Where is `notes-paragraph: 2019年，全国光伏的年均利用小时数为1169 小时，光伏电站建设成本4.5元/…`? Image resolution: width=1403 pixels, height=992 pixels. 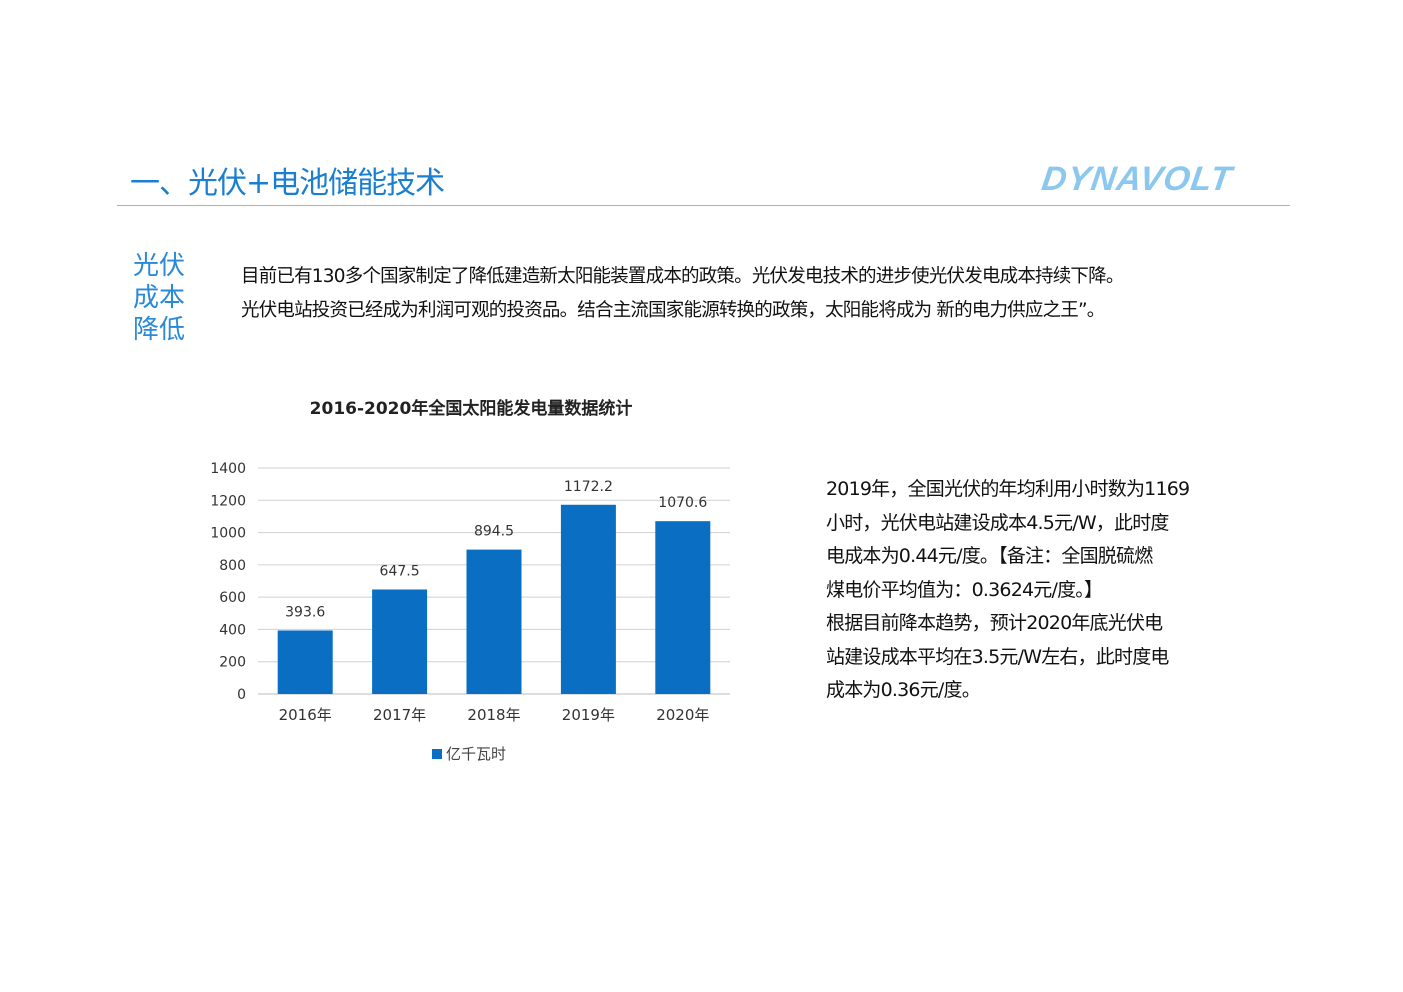
notes-paragraph: 2019年，全国光伏的年均利用小时数为1169 小时，光伏电站建设成本4.5元/… is located at coordinates (1008, 590).